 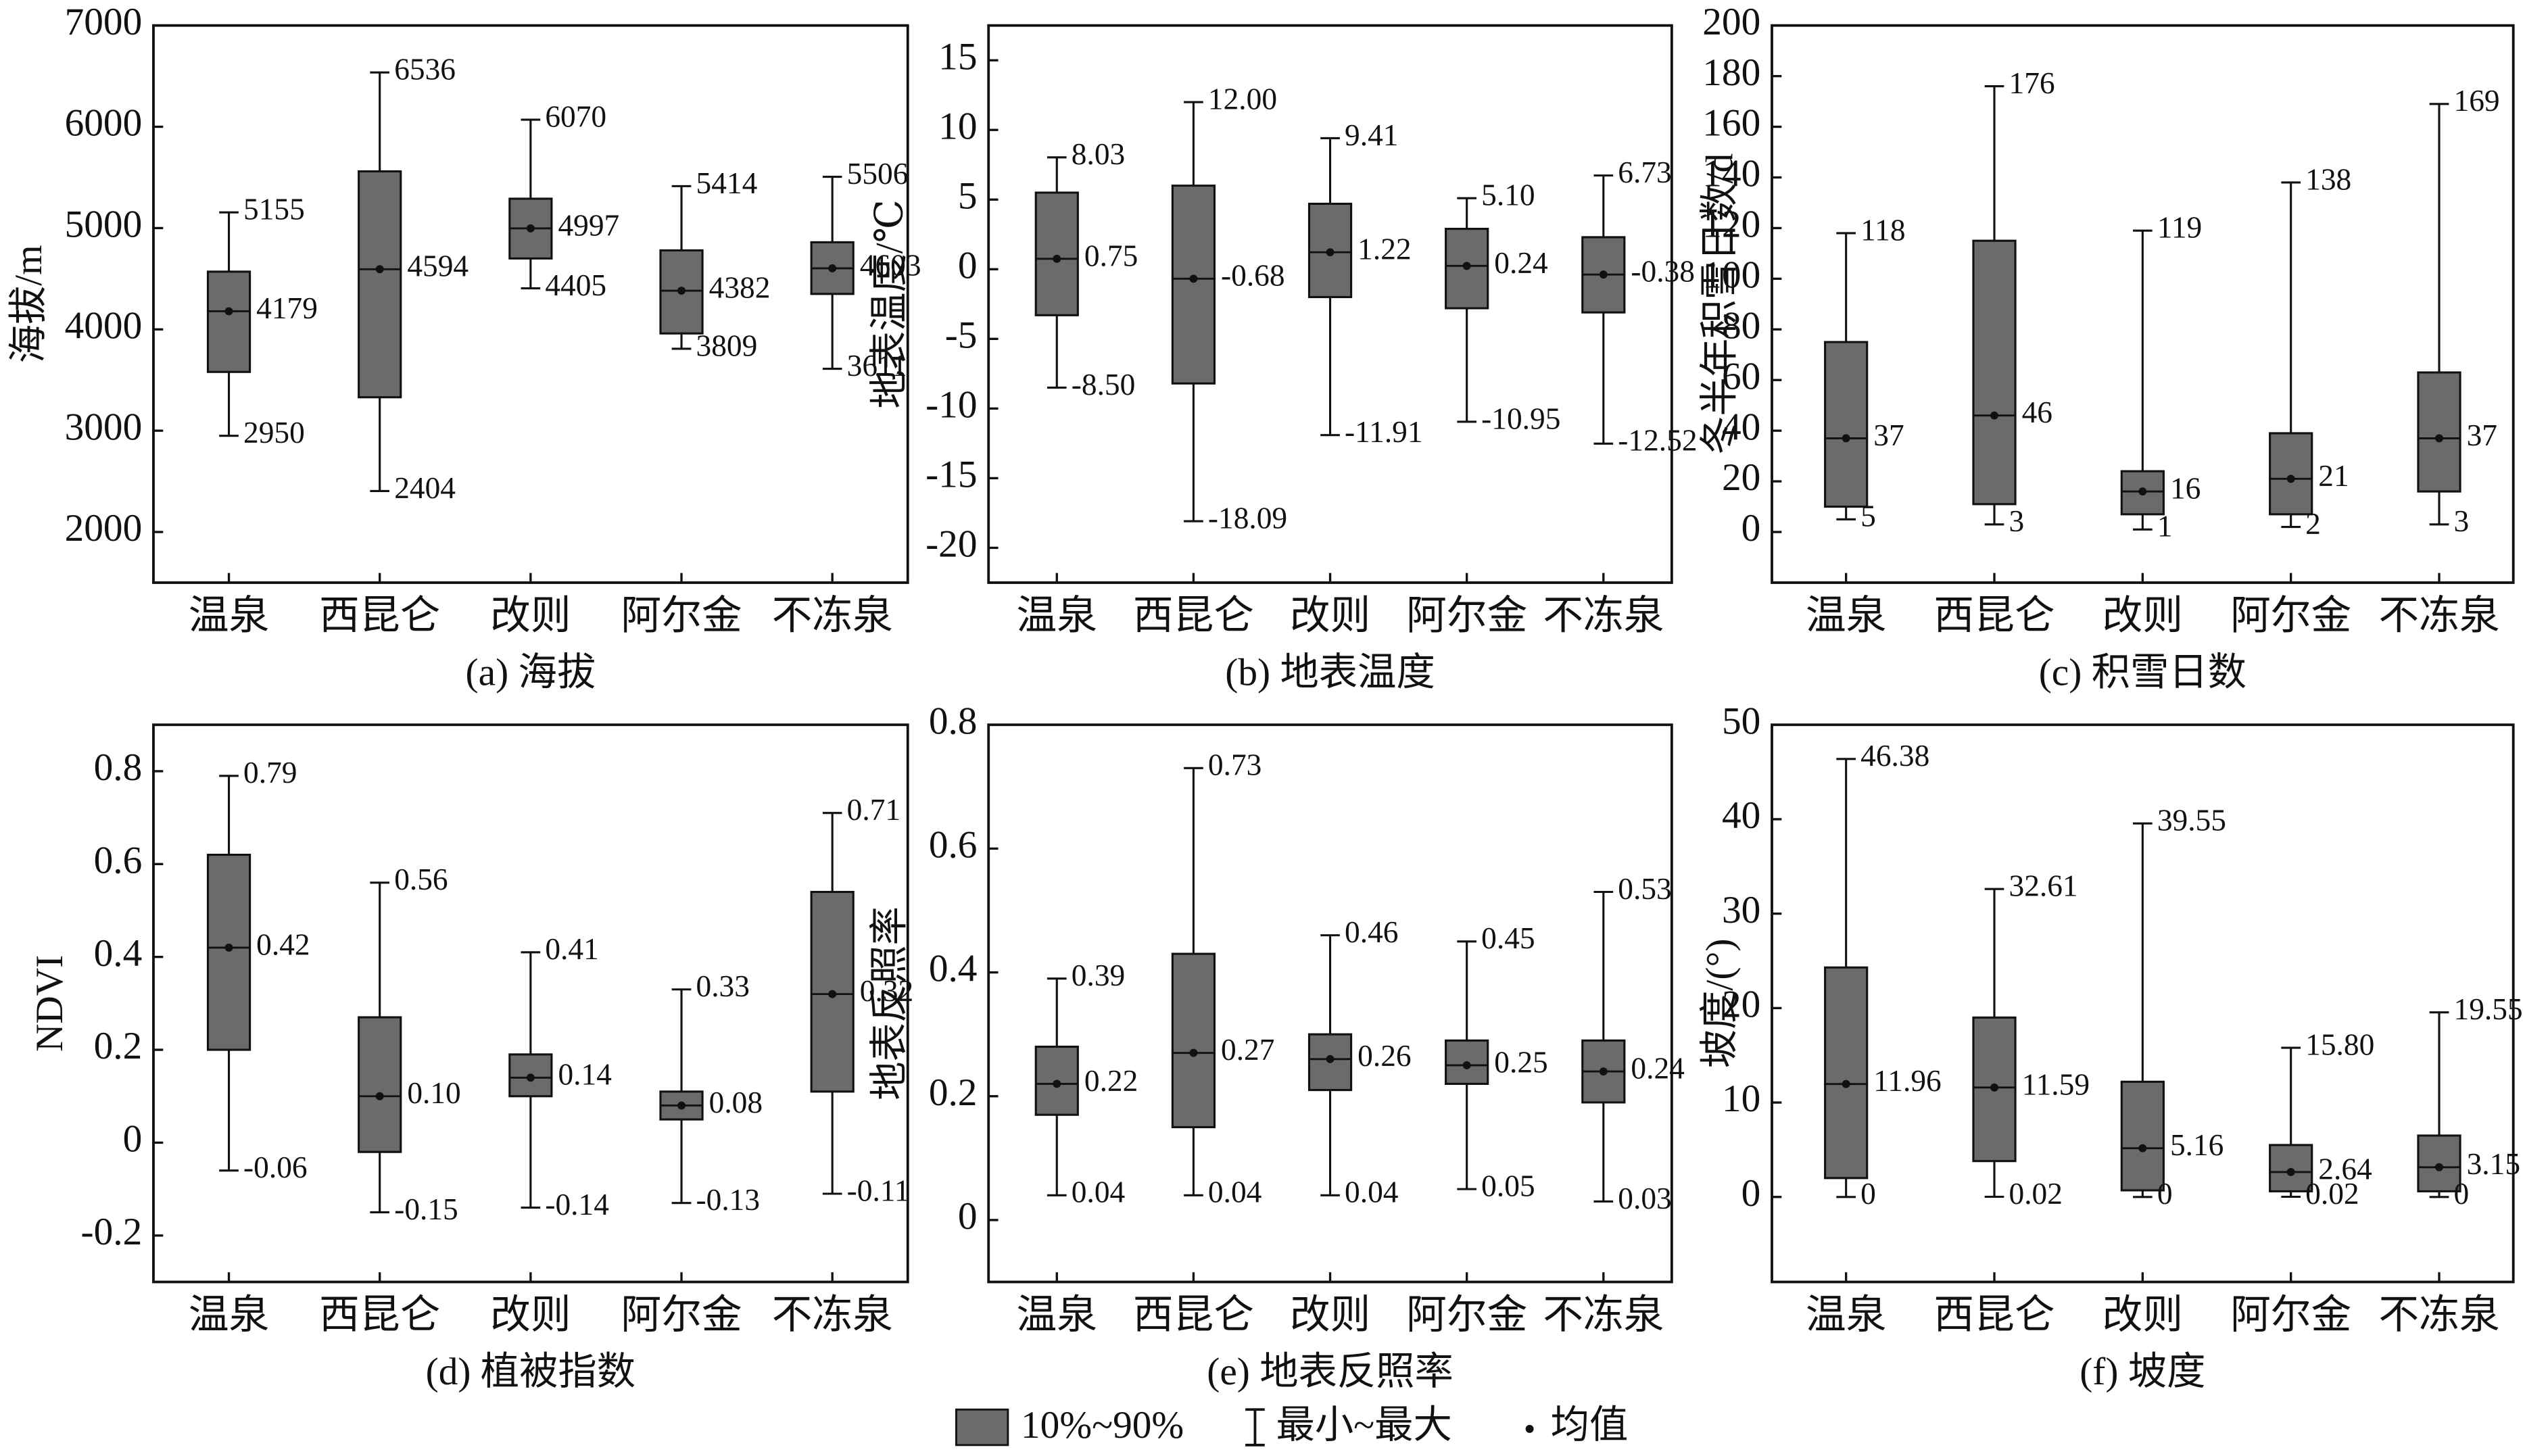 What do you see at coordinates (2056, 1084) in the screenshot?
I see `mean-label: 11.59` at bounding box center [2056, 1084].